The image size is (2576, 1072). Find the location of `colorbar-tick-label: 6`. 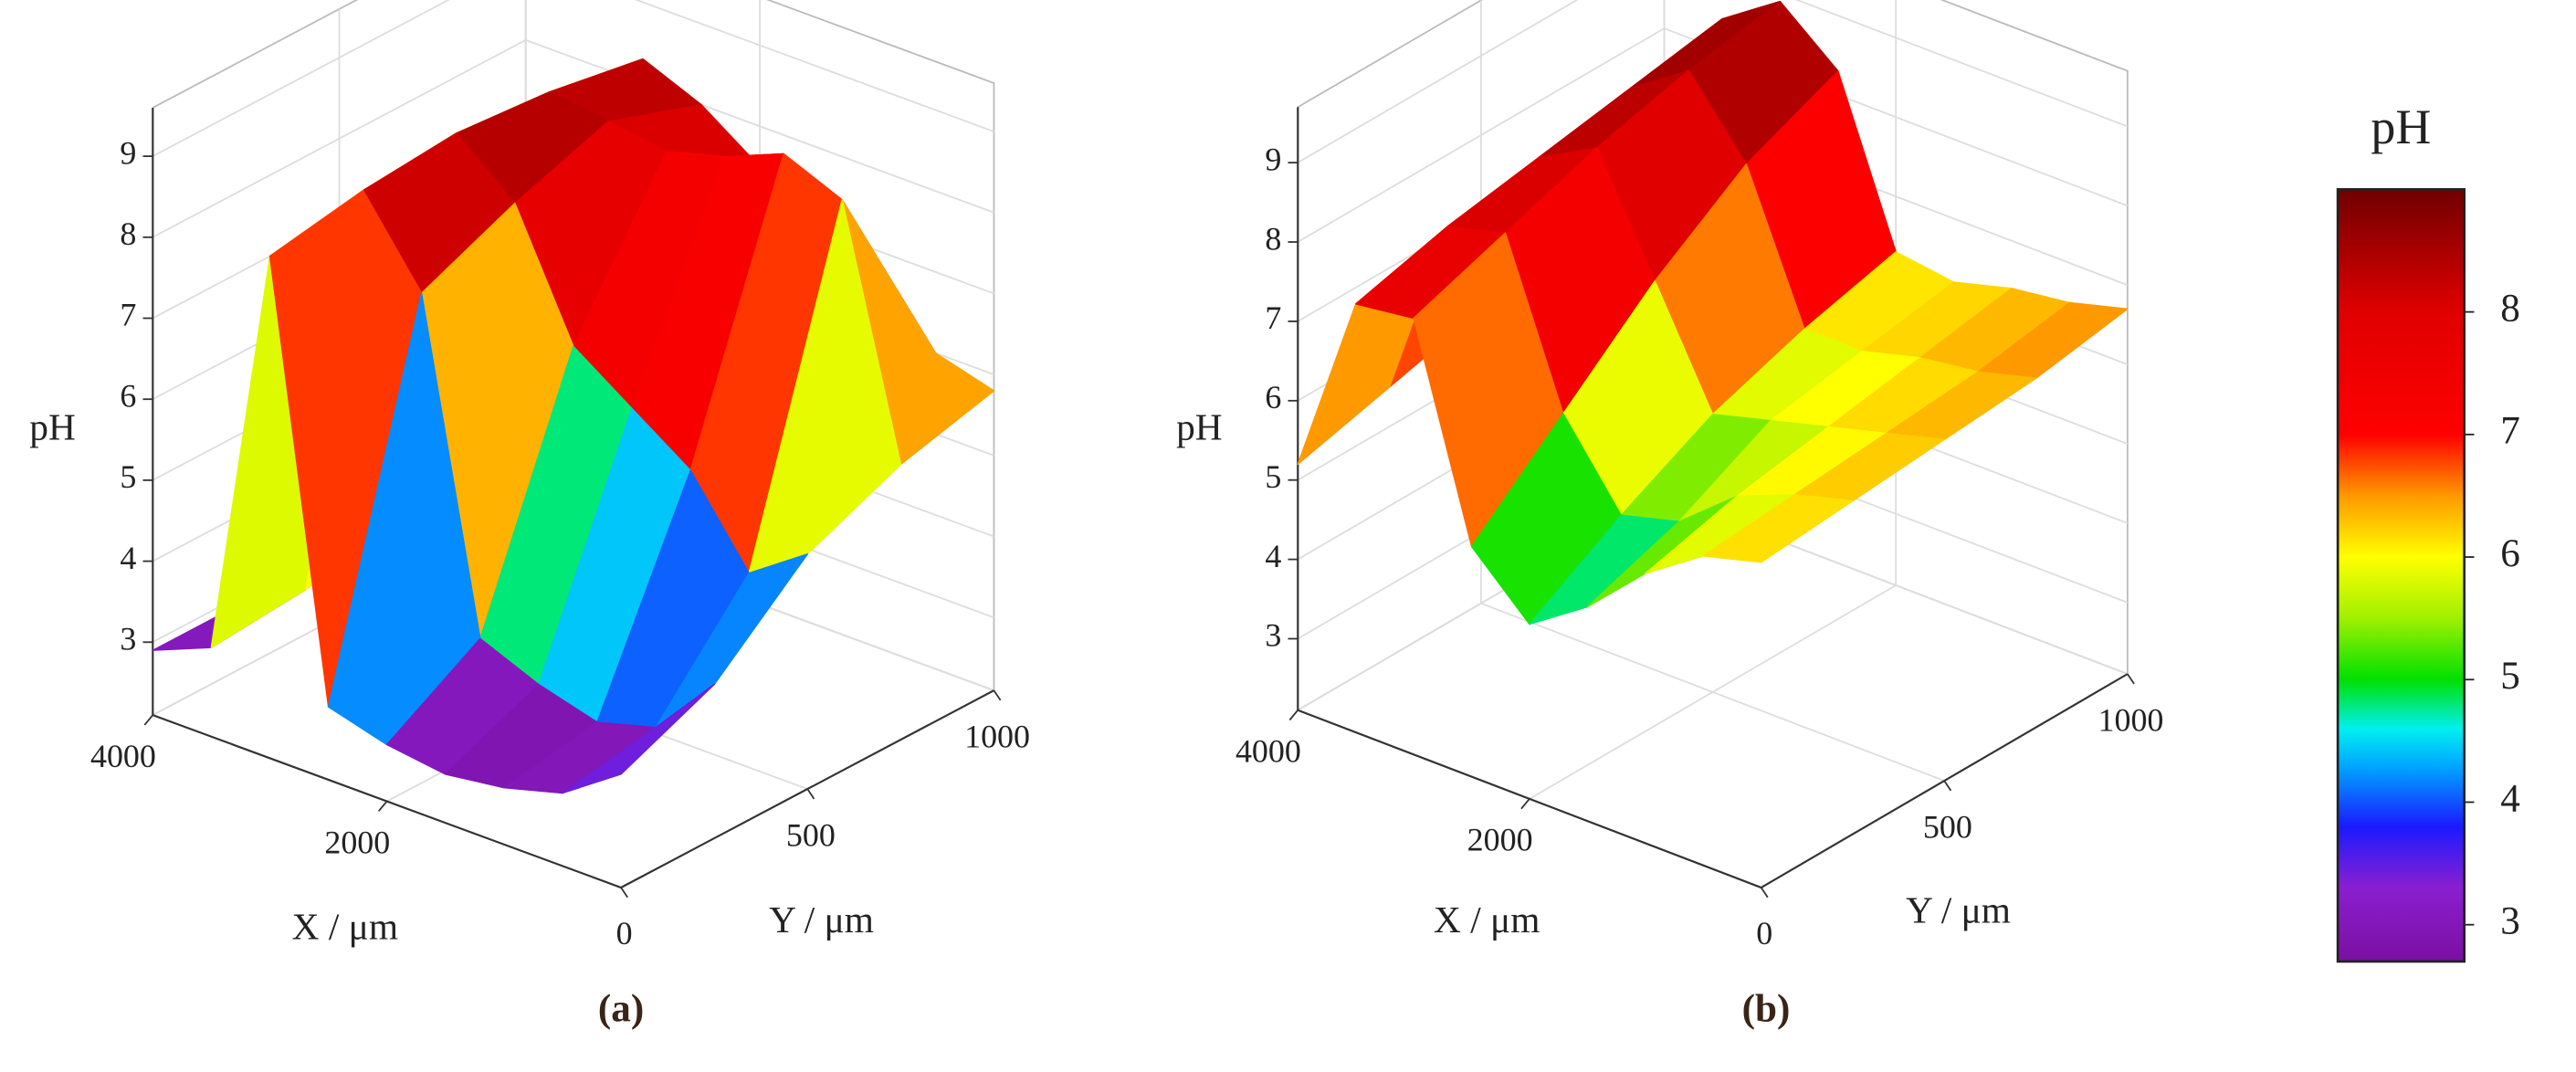

colorbar-tick-label: 6 is located at coordinates (2510, 553).